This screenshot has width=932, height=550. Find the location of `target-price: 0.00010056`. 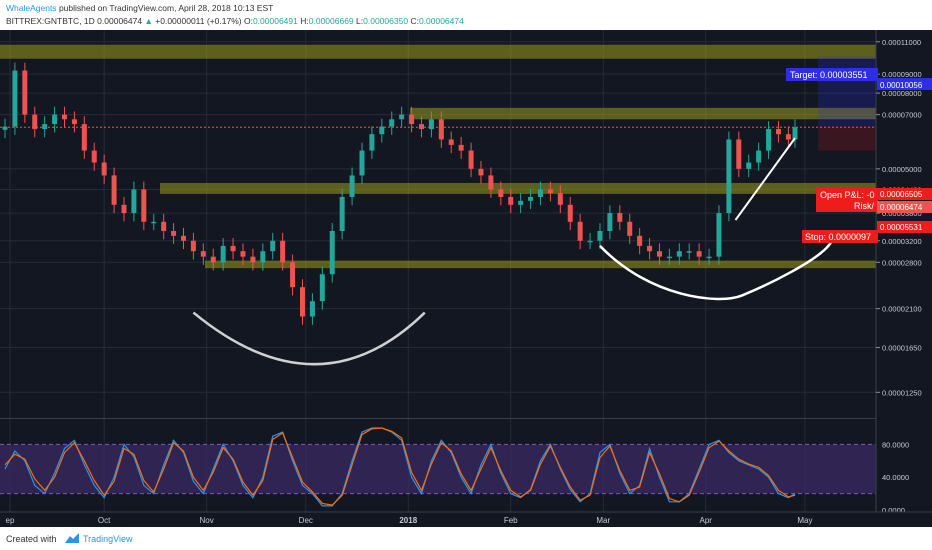

target-price: 0.00010056 is located at coordinates (901, 85).